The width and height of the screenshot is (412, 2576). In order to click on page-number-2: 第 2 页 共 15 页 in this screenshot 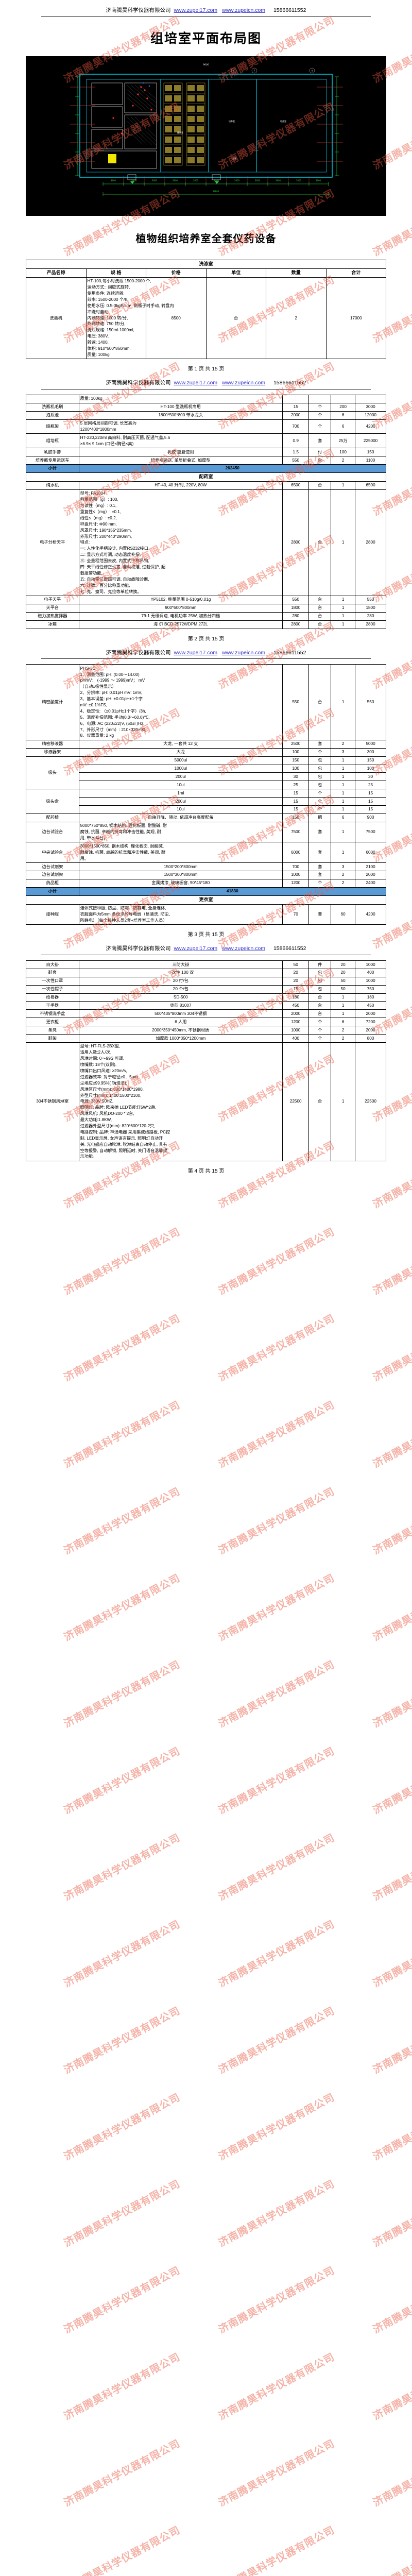, I will do `click(206, 639)`.